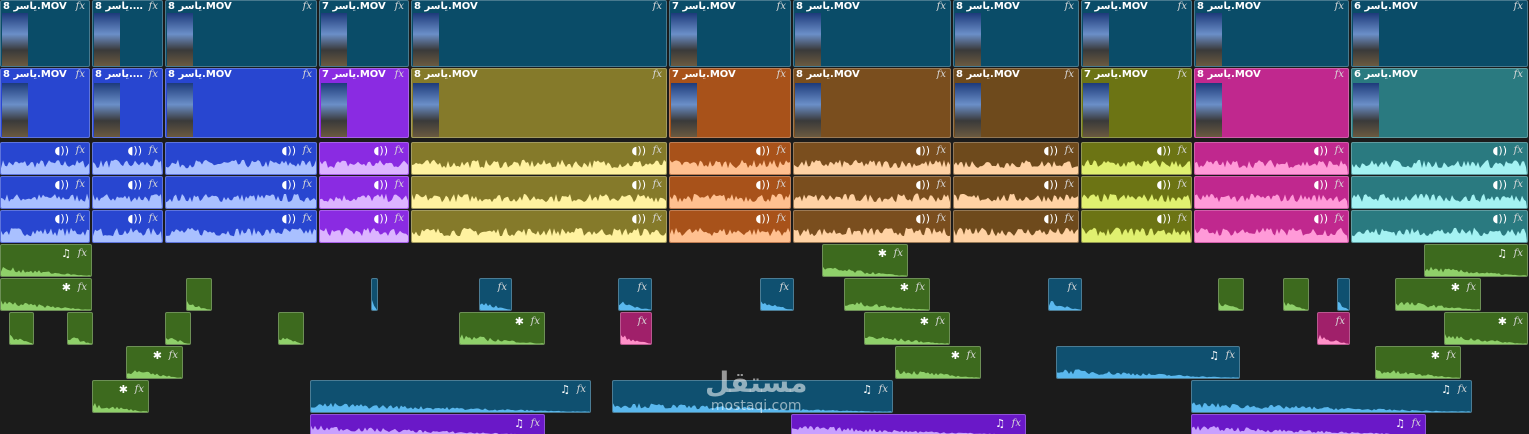  I want to click on watermark: مستقل mostaqi.com, so click(756, 391).